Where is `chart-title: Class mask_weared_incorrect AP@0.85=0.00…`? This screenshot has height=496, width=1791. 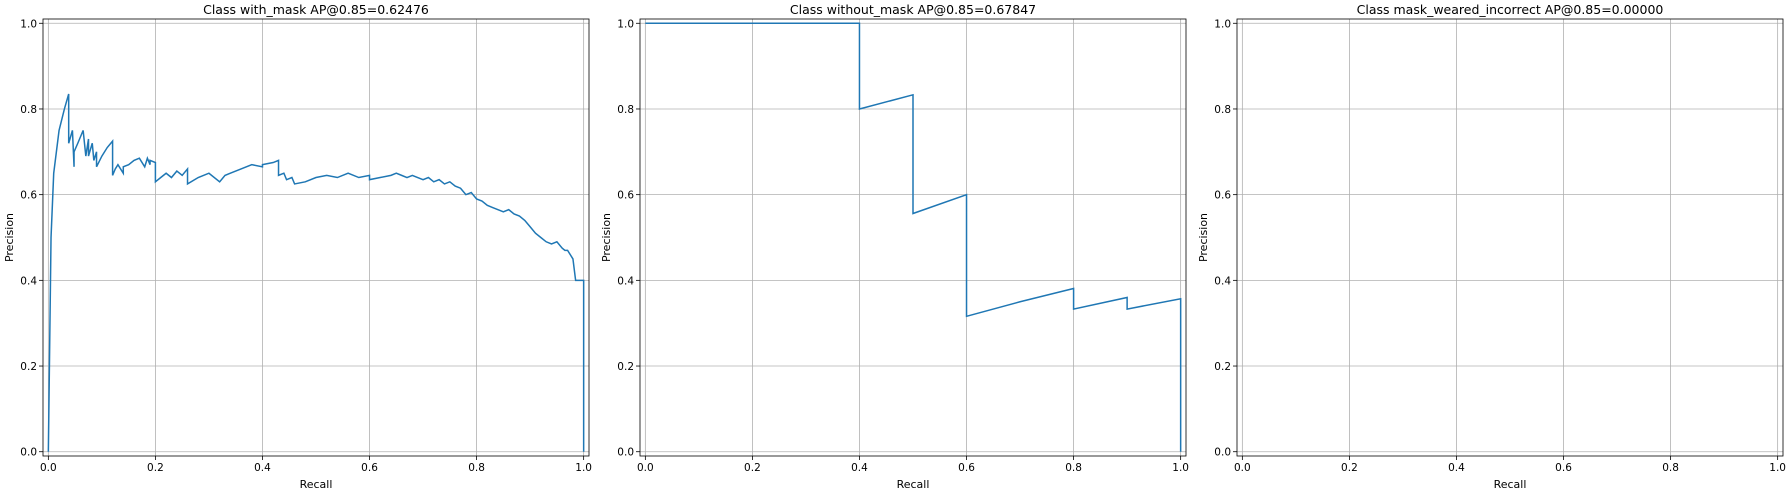 chart-title: Class mask_weared_incorrect AP@0.85=0.00… is located at coordinates (1510, 9).